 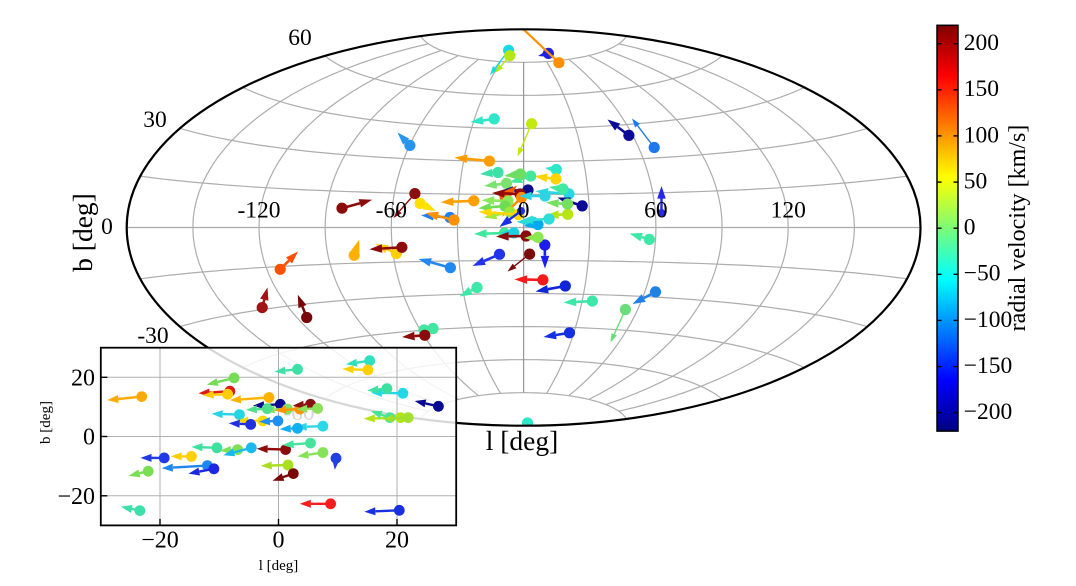 What do you see at coordinates (988, 412) in the screenshot?
I see `svg-text: −200` at bounding box center [988, 412].